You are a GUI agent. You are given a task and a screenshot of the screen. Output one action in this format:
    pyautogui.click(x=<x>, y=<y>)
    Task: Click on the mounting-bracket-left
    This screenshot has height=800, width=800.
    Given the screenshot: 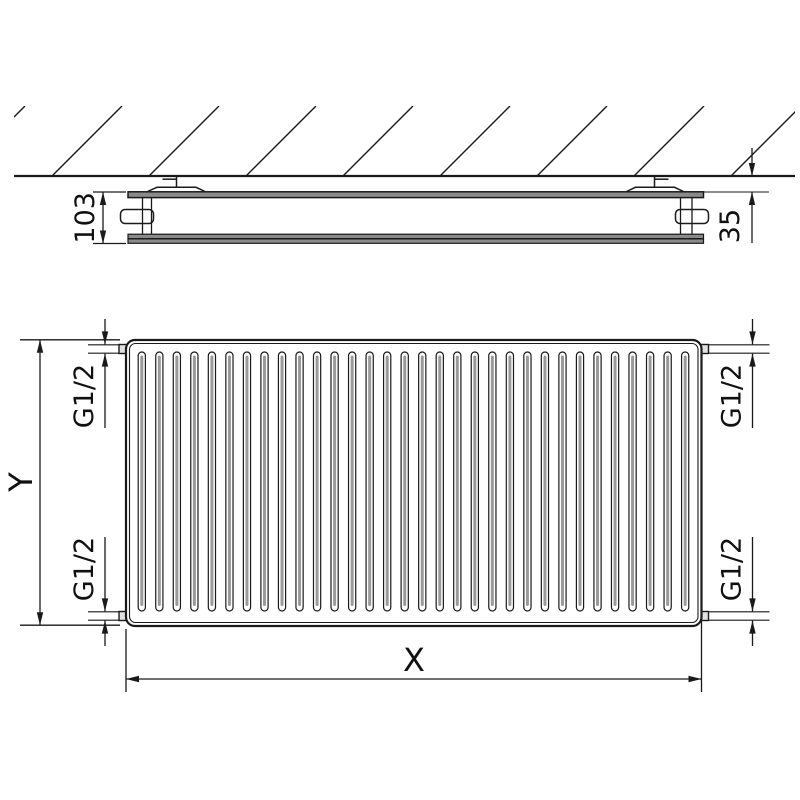 What is the action you would take?
    pyautogui.click(x=176, y=184)
    